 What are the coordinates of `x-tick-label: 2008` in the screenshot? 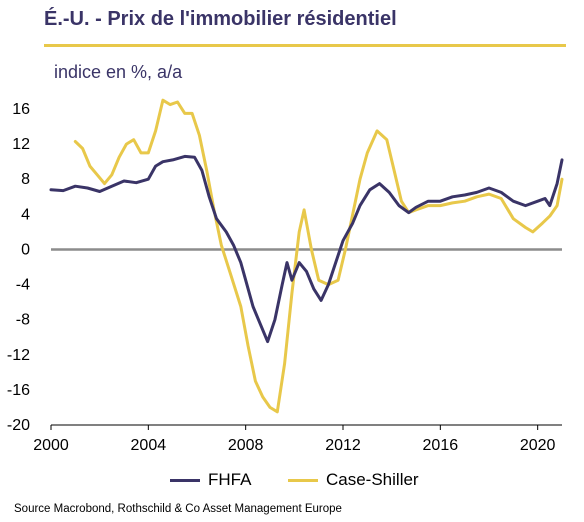 It's located at (246, 445).